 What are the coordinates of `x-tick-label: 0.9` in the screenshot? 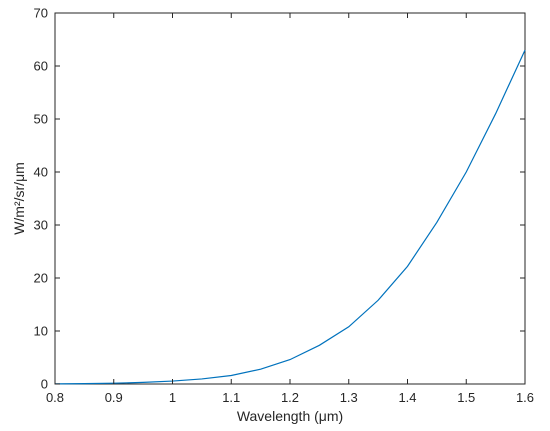 It's located at (114, 397).